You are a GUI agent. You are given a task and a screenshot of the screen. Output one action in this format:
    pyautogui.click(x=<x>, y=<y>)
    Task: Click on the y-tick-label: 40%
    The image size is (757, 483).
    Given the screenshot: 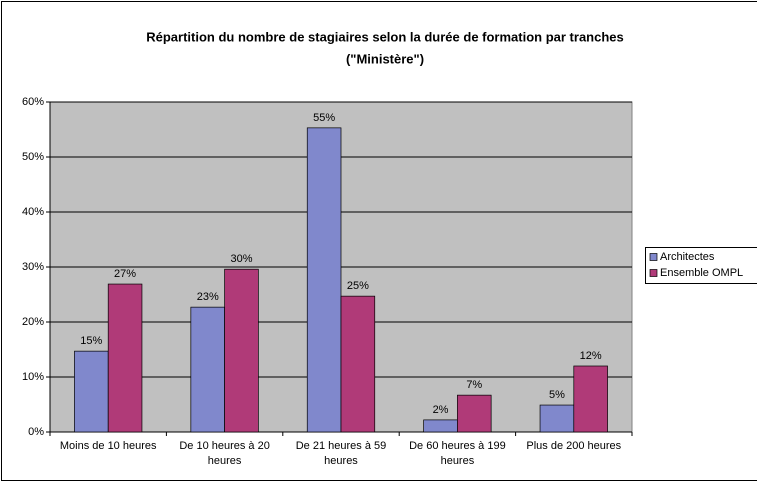 What is the action you would take?
    pyautogui.click(x=33, y=212)
    